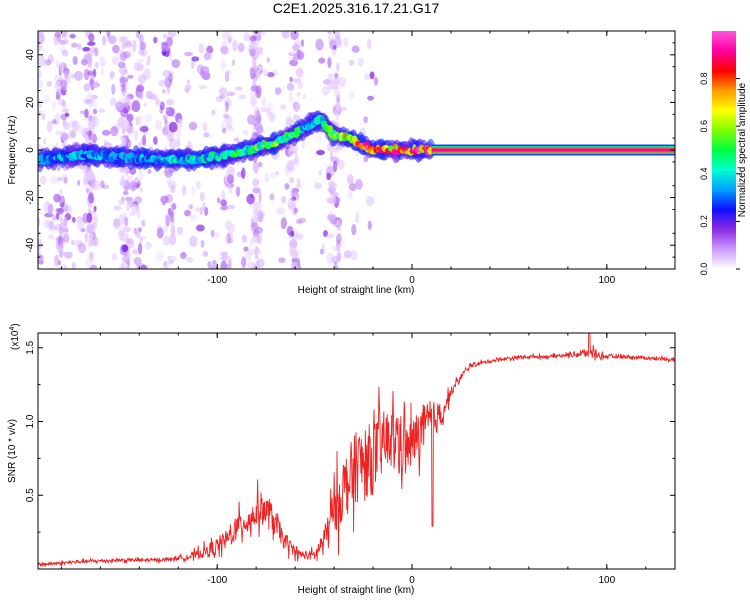 This screenshot has height=600, width=750. What do you see at coordinates (30, 347) in the screenshot?
I see `y-tick-label: 1.5` at bounding box center [30, 347].